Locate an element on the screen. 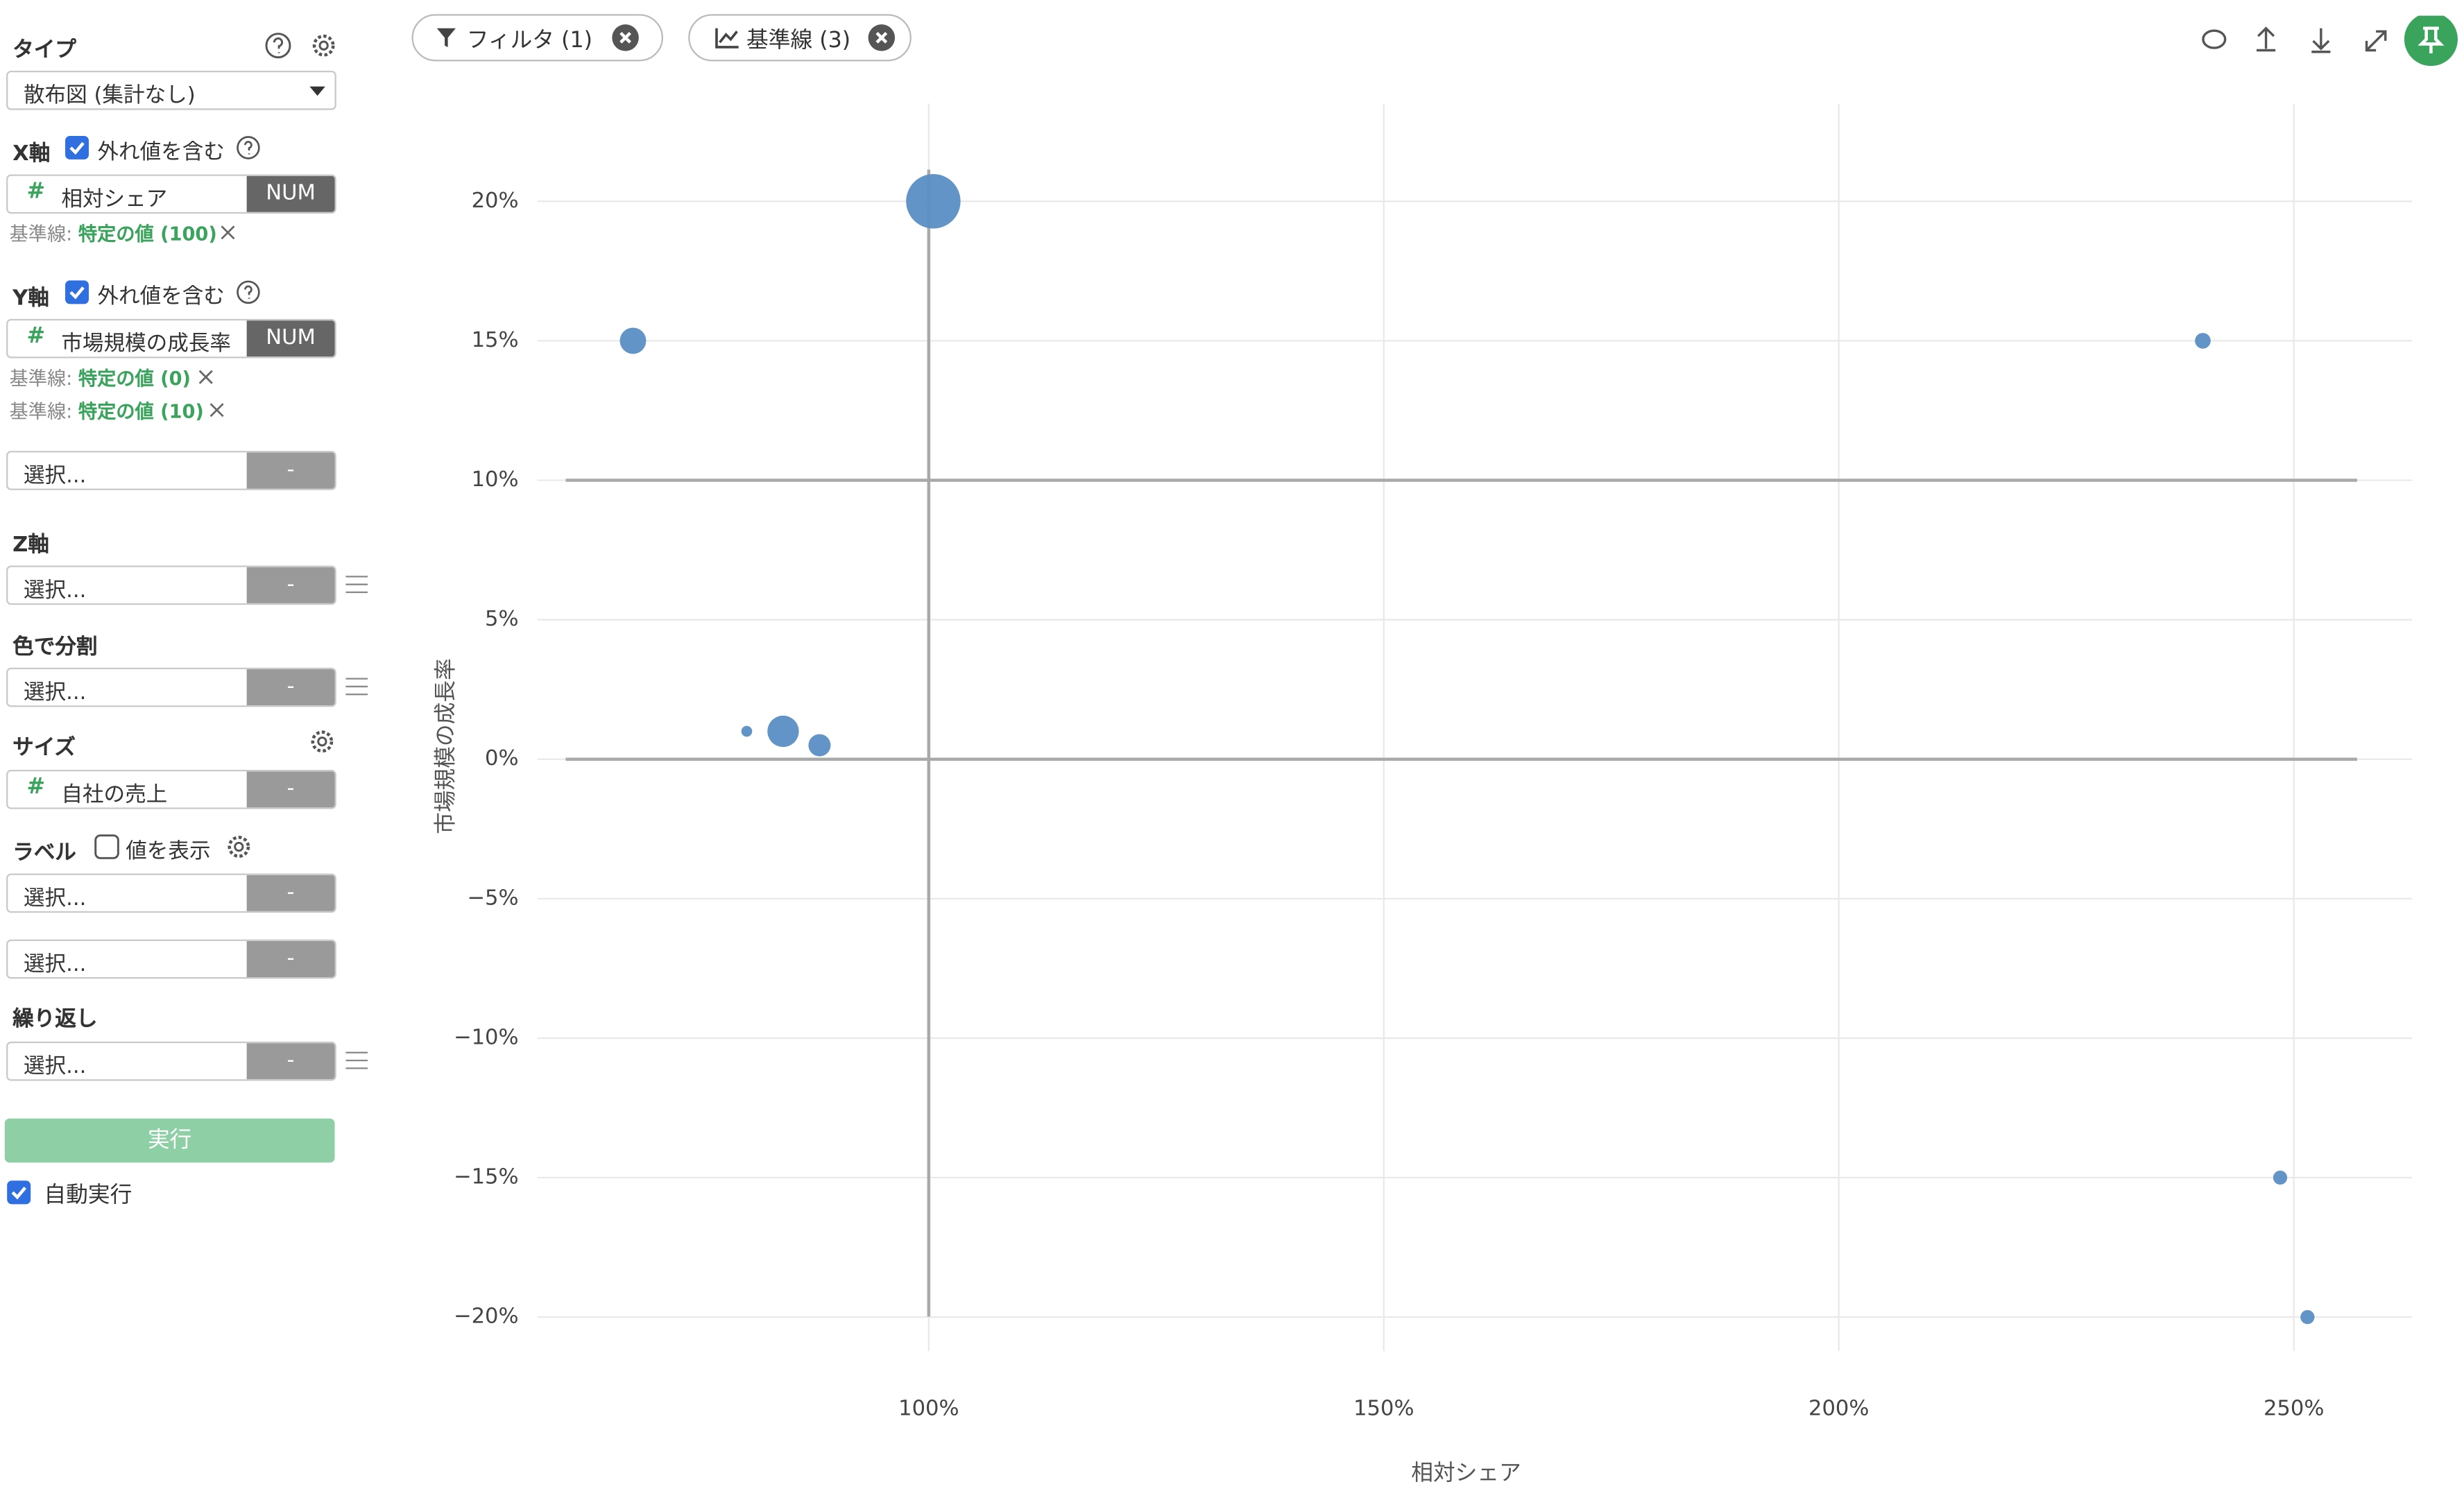 Image resolution: width=2464 pixels, height=1498 pixels. x-field-type: NUM is located at coordinates (290, 194).